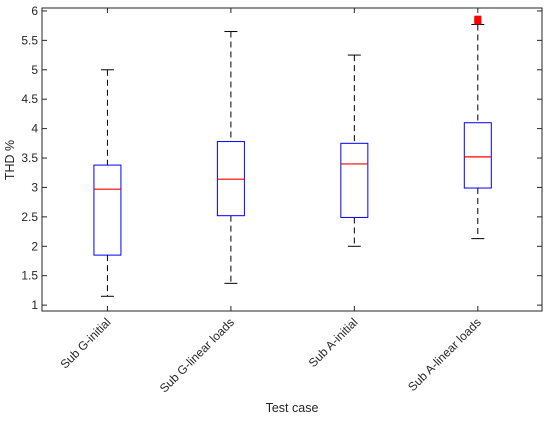 This screenshot has width=550, height=421. What do you see at coordinates (29, 40) in the screenshot?
I see `y-tick-label: 5.5` at bounding box center [29, 40].